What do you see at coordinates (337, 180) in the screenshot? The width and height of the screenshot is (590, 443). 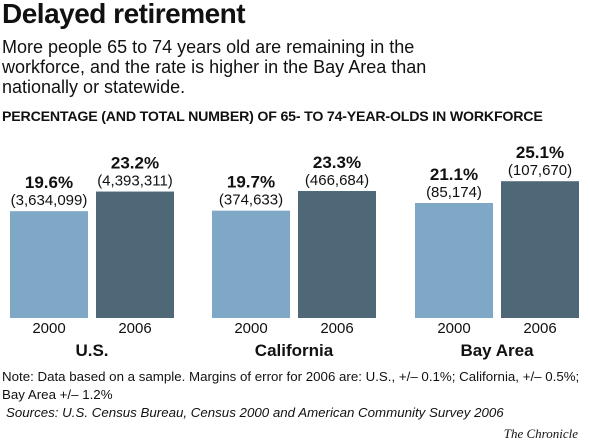 I see `count-label-california-2006: (466,684)` at bounding box center [337, 180].